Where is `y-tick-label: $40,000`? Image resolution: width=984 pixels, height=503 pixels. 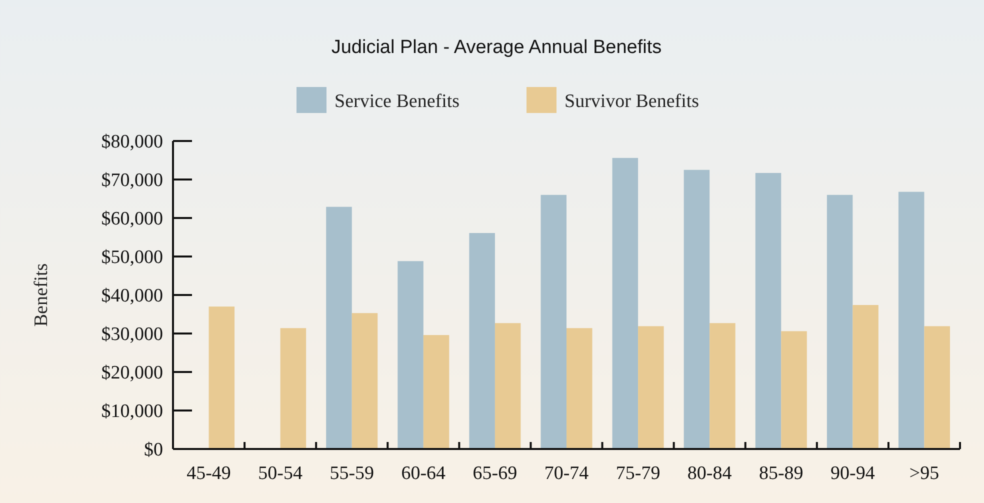 y-tick-label: $40,000 is located at coordinates (132, 296).